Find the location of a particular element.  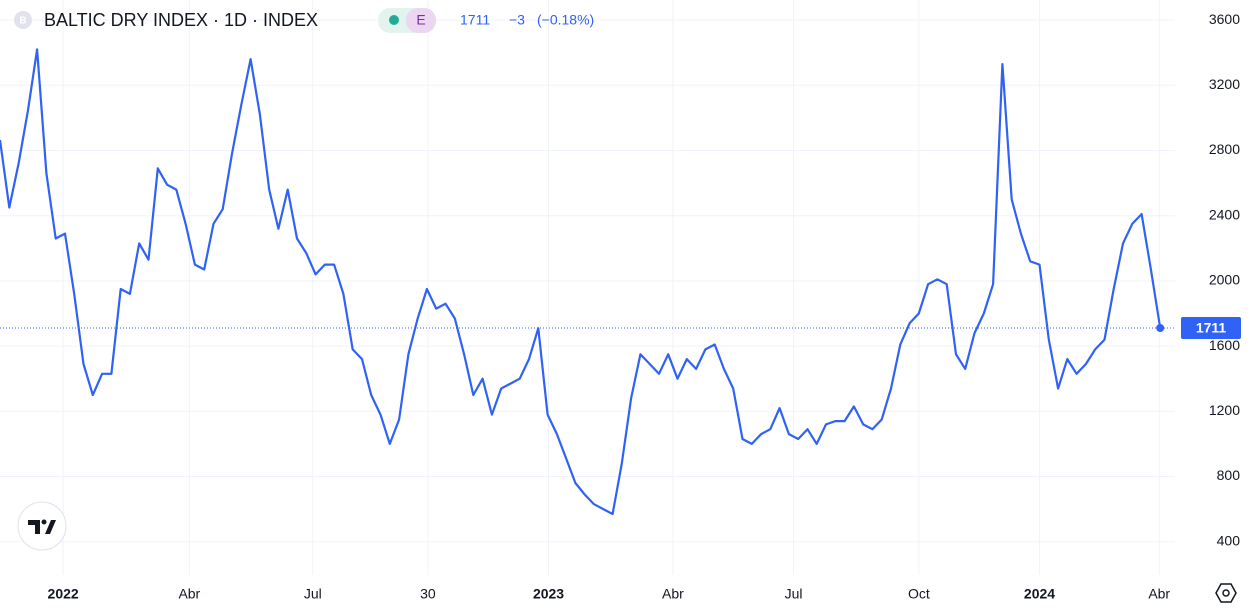

logo is located at coordinates (42, 526).